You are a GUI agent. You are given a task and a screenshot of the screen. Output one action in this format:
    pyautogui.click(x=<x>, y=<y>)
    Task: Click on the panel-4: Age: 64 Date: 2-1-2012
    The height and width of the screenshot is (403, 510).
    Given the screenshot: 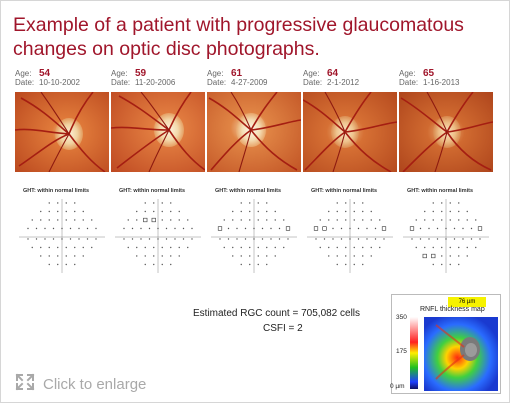 What is the action you would take?
    pyautogui.click(x=350, y=78)
    